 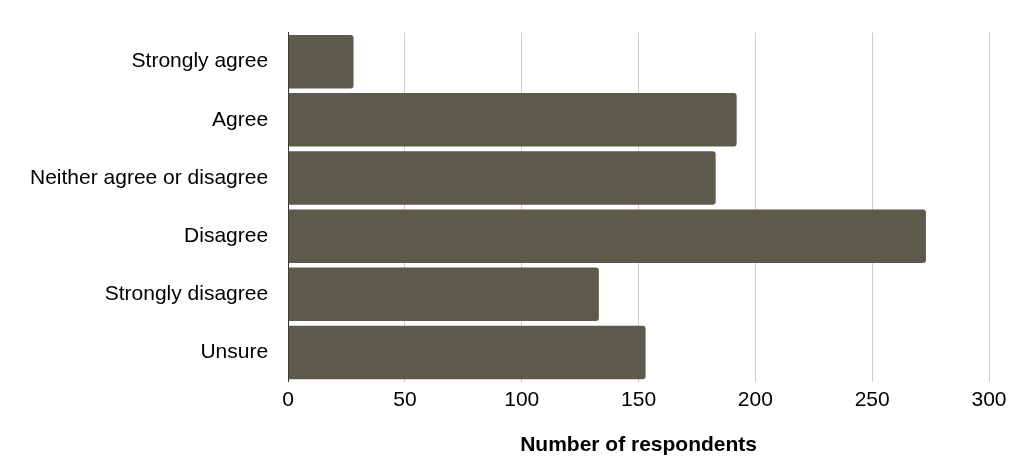 I want to click on y-tick-label: Disagree, so click(x=226, y=234).